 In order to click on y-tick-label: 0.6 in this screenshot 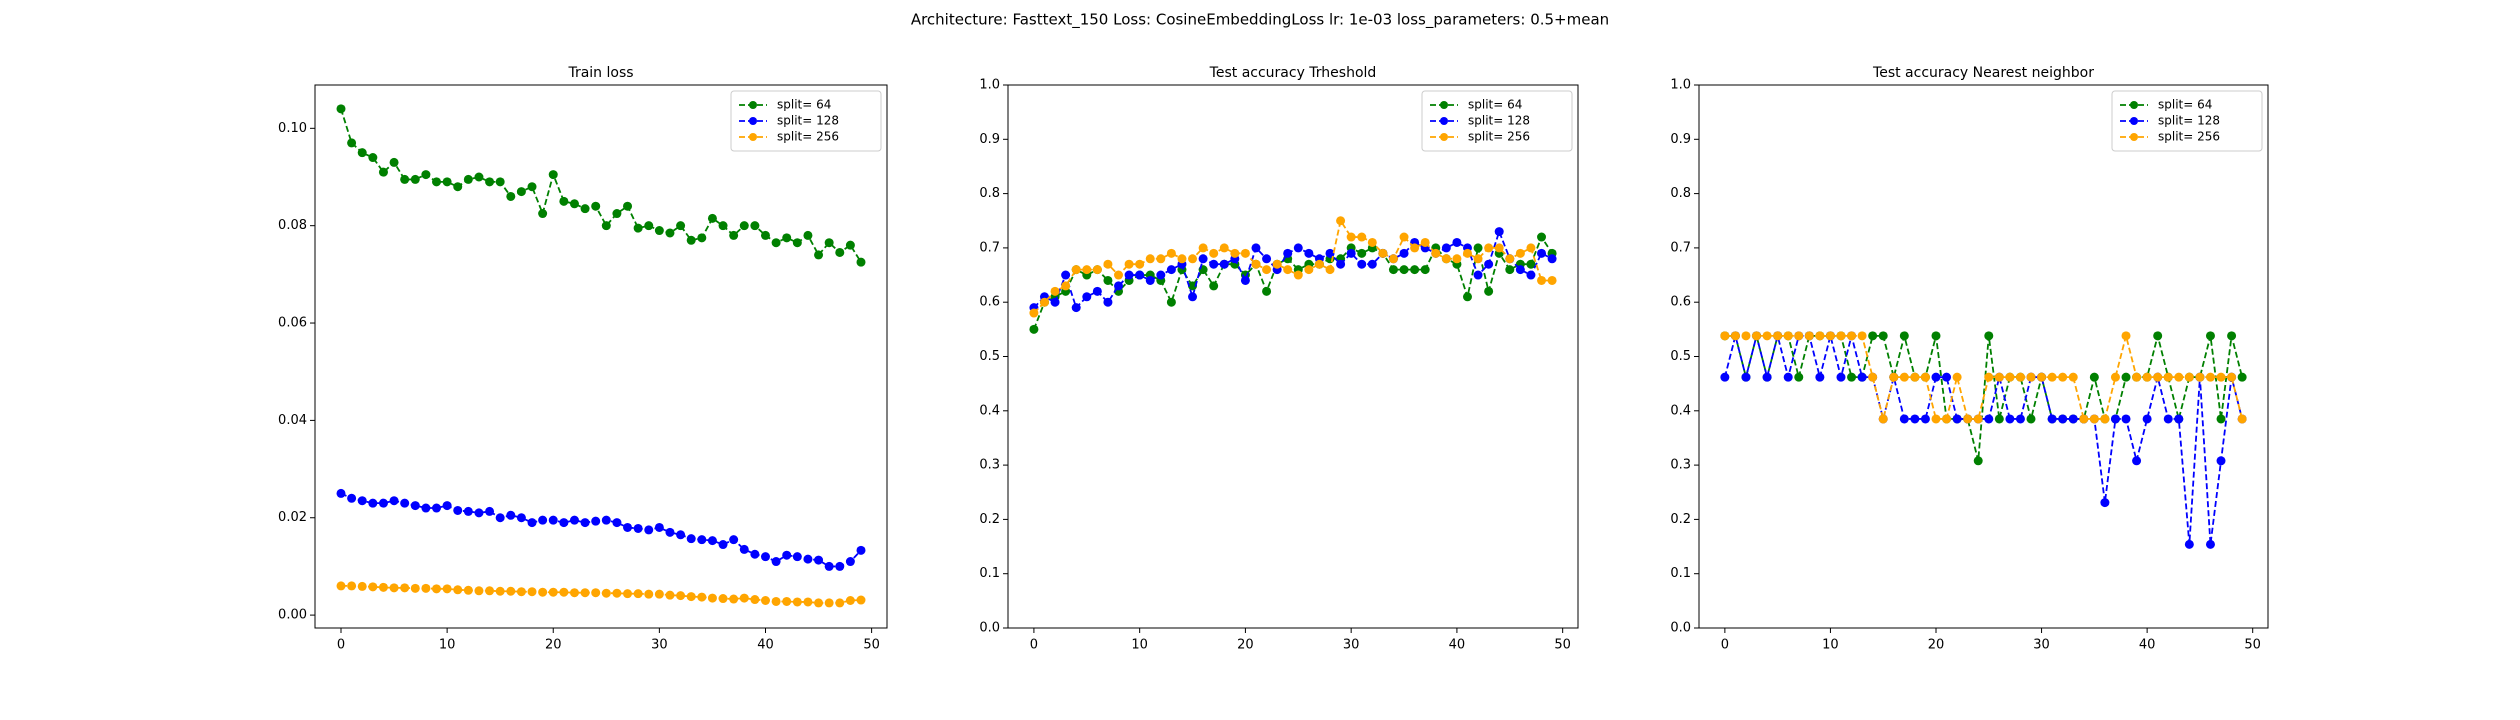, I will do `click(989, 302)`.